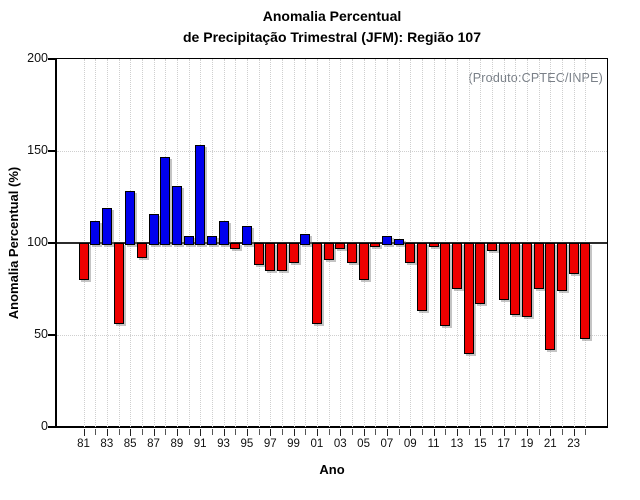 The height and width of the screenshot is (500, 640). I want to click on x-axis-line, so click(331, 427).